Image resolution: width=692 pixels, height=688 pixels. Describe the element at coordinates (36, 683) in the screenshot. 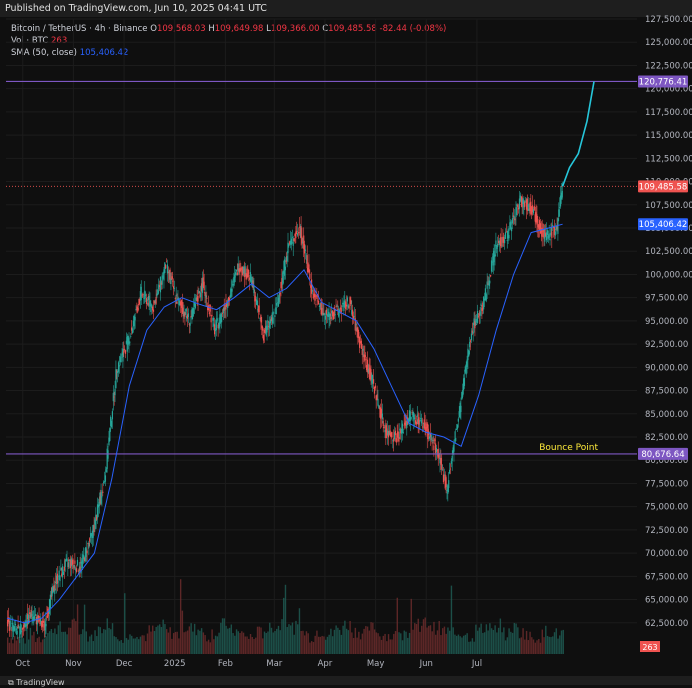

I see `tradingview-logo: ⧉ TradingView` at that location.